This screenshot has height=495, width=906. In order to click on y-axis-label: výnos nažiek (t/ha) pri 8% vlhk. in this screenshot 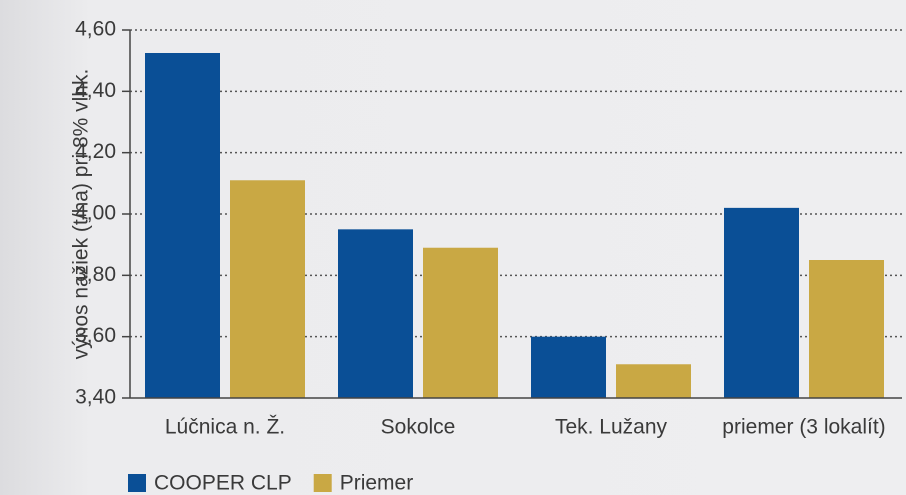, I will do `click(81, 214)`.